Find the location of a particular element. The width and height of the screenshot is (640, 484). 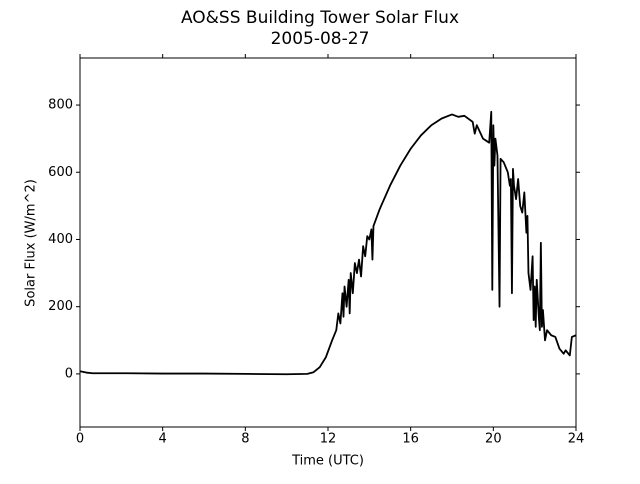

y-tick-label: 400 is located at coordinates (60, 239).